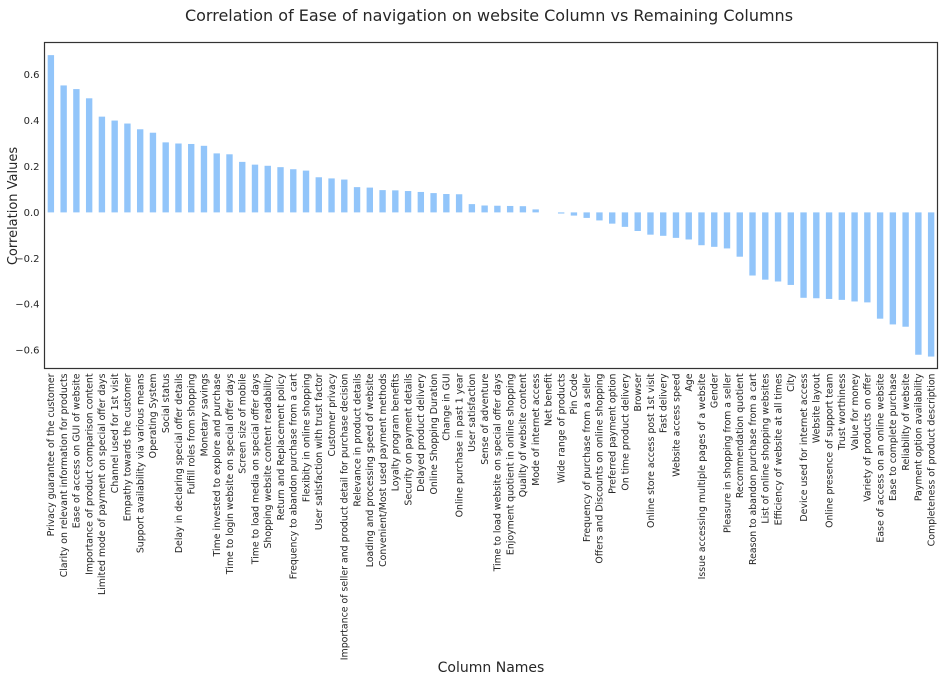 This screenshot has height=683, width=944. I want to click on x-tick-label: Time invested to explore and purchase, so click(217, 465).